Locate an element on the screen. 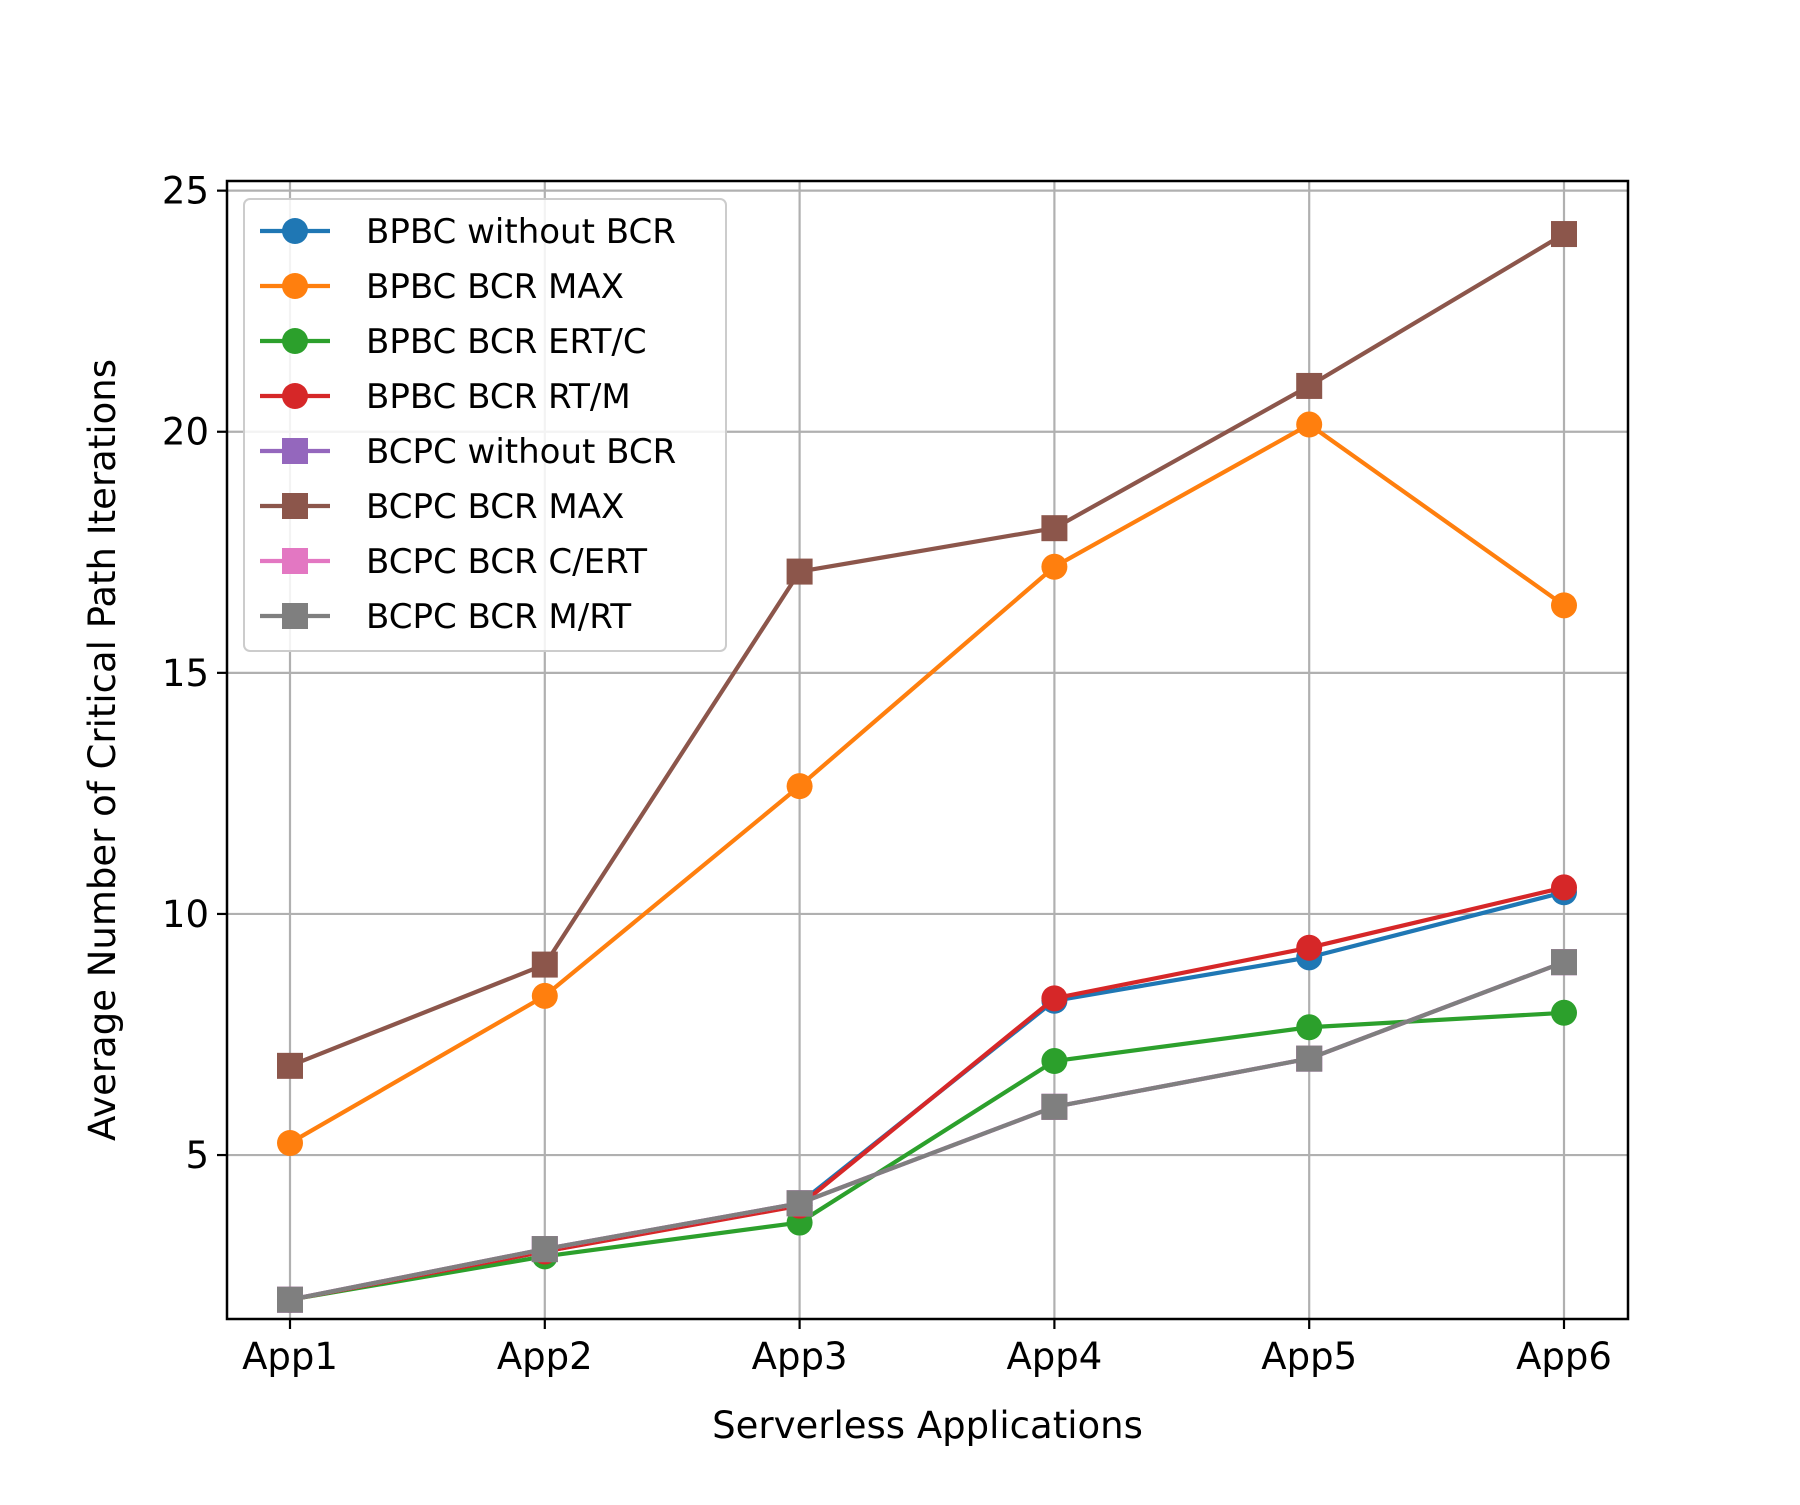  legend-label: BPBC BCR RT/M is located at coordinates (498, 397).